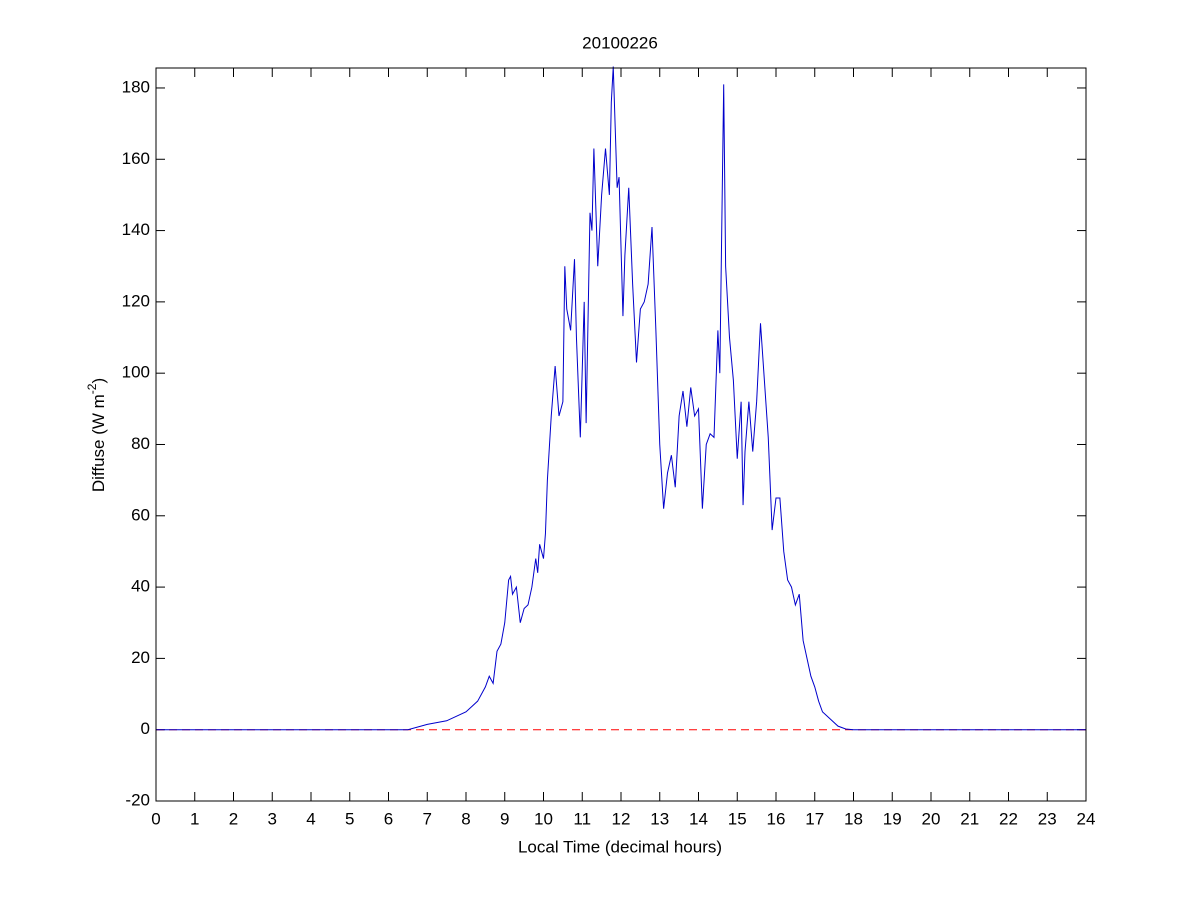  What do you see at coordinates (140, 586) in the screenshot?
I see `y-tick-label: 40` at bounding box center [140, 586].